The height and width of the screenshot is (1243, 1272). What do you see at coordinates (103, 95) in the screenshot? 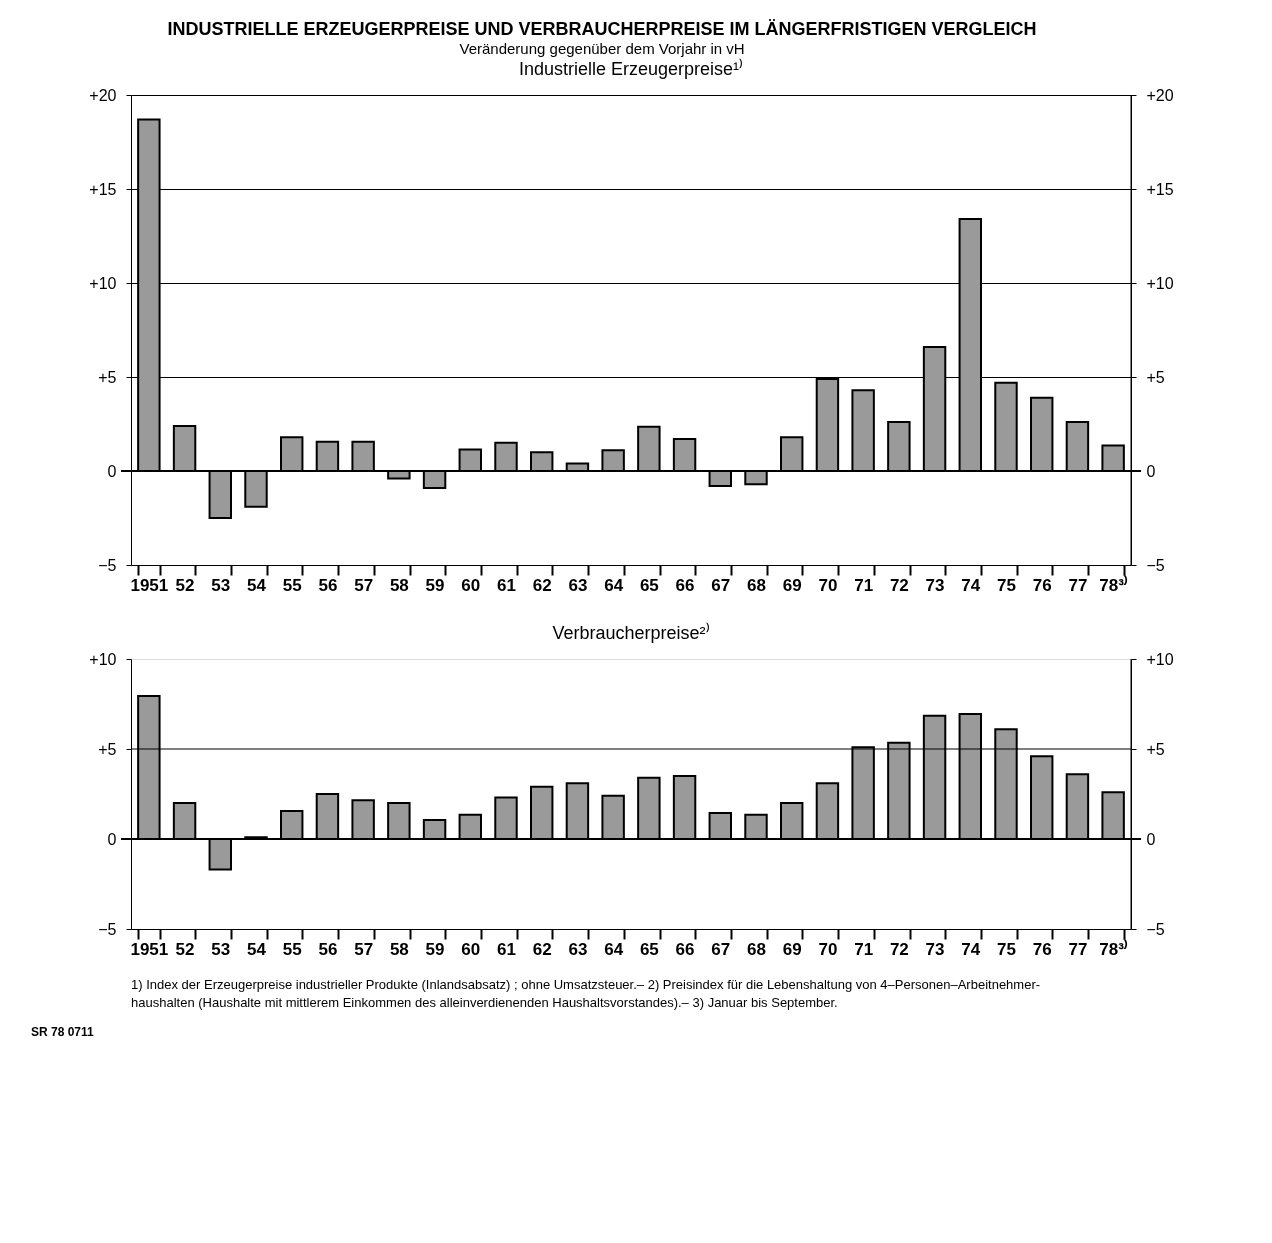
I see `y-tick-label: +20` at bounding box center [103, 95].